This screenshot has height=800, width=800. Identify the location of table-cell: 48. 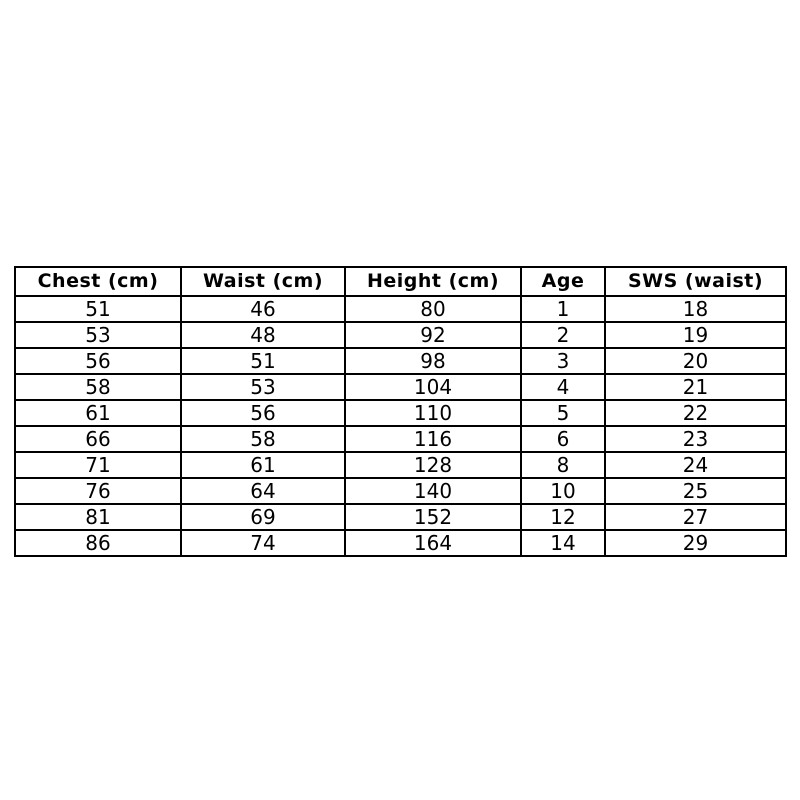
(263, 335).